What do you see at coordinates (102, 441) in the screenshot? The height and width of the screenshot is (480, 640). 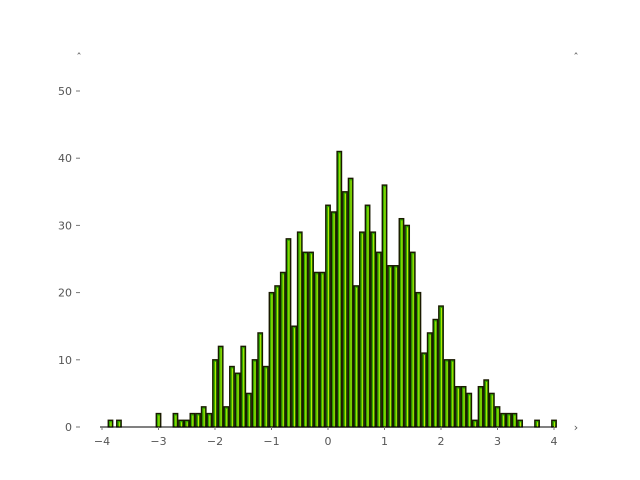 I see `x-tick-label: −4` at bounding box center [102, 441].